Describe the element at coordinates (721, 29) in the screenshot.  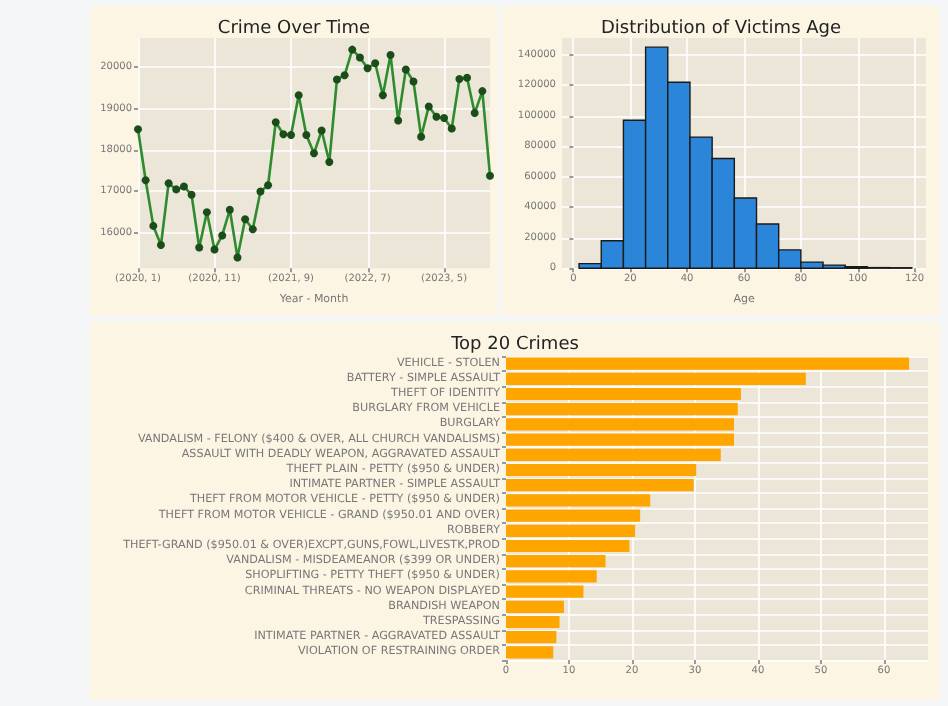
I see `chart-title: Distribution of Victims Age` at that location.